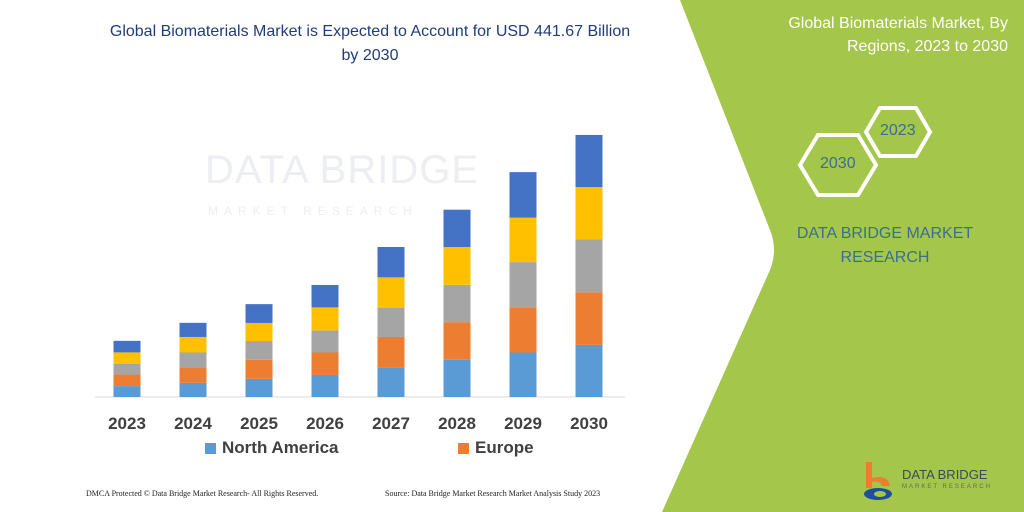 The height and width of the screenshot is (512, 1024). Describe the element at coordinates (313, 211) in the screenshot. I see `watermark-subtext: MARKET RESEARCH` at that location.